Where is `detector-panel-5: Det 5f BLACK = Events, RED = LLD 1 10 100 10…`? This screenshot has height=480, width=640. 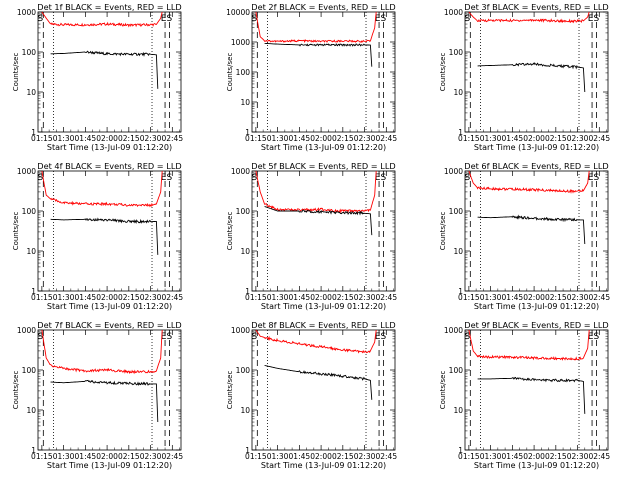 detector-panel-5: Det 5f BLACK = Events, RED = LLD 1 10 100 10… is located at coordinates (311, 236).